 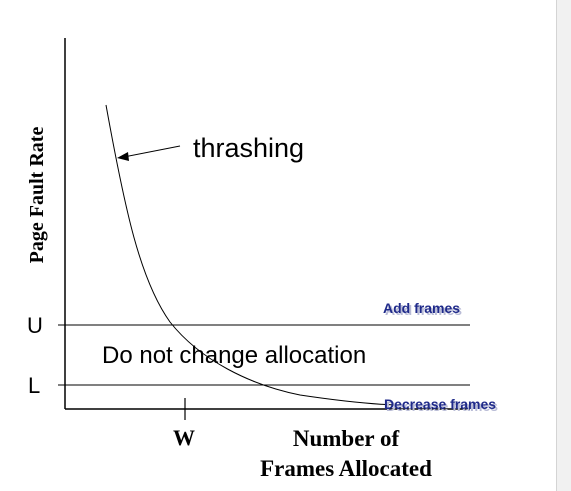 I want to click on lower-threshold-label: L, so click(x=34, y=385).